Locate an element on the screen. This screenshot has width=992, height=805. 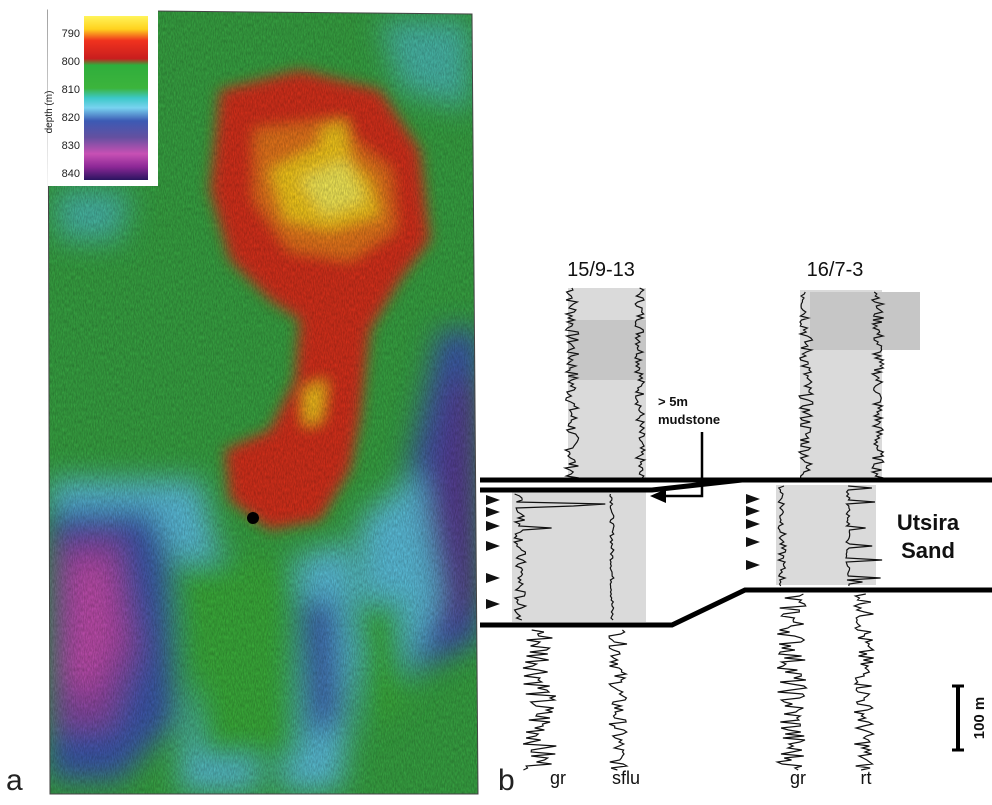
sflu-trace-15-9-13-sand is located at coordinates (612, 557).